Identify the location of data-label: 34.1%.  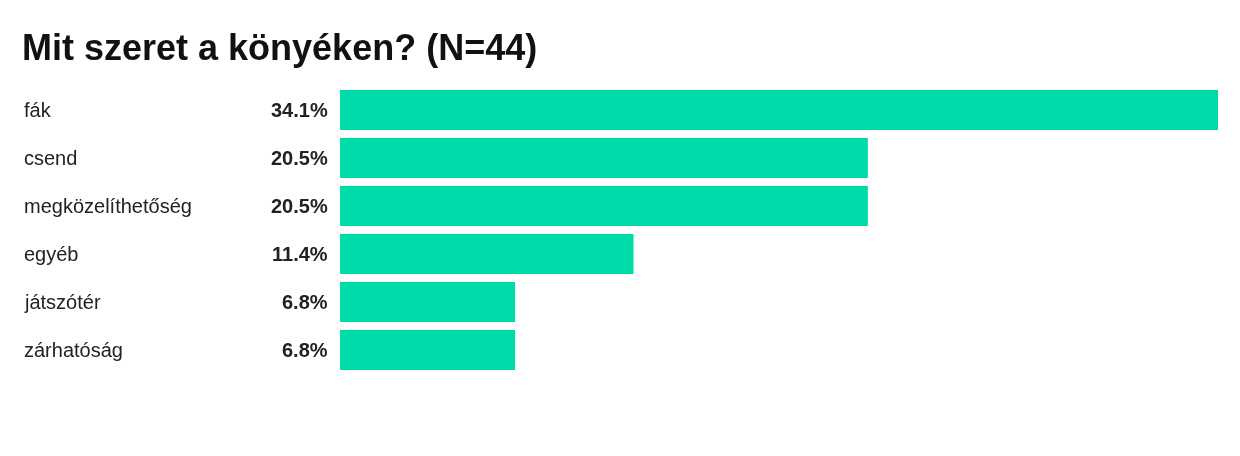
(299, 110).